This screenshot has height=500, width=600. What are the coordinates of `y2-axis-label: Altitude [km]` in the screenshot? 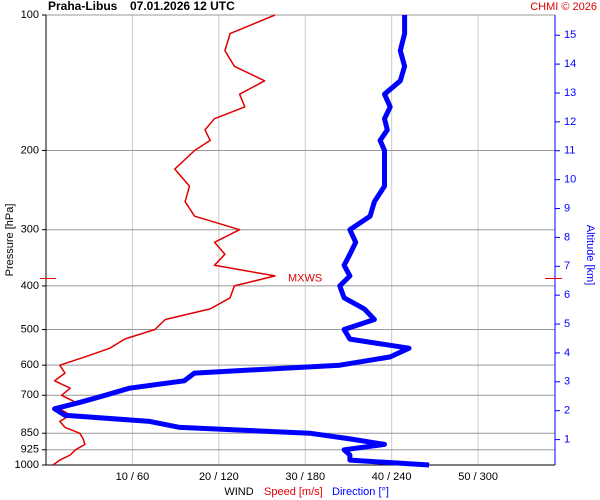 It's located at (590, 255).